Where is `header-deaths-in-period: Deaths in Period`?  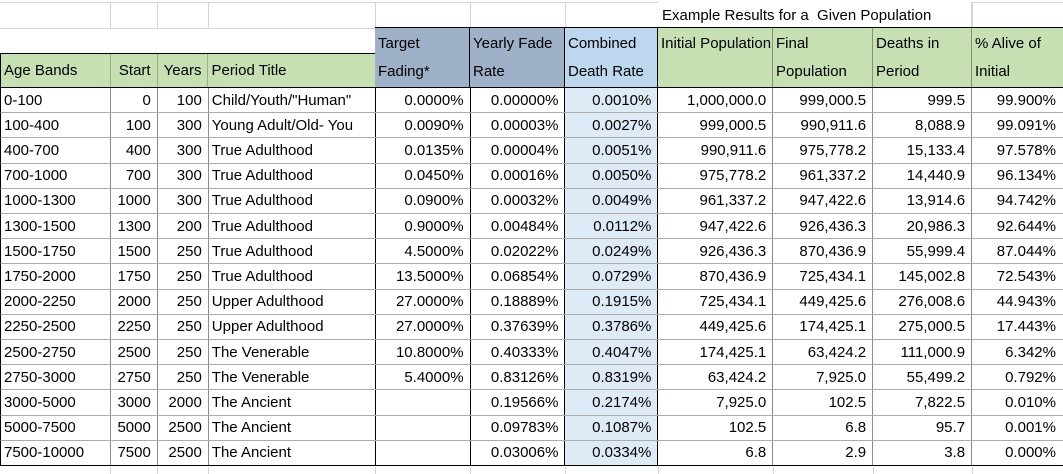 header-deaths-in-period: Deaths in Period is located at coordinates (922, 57).